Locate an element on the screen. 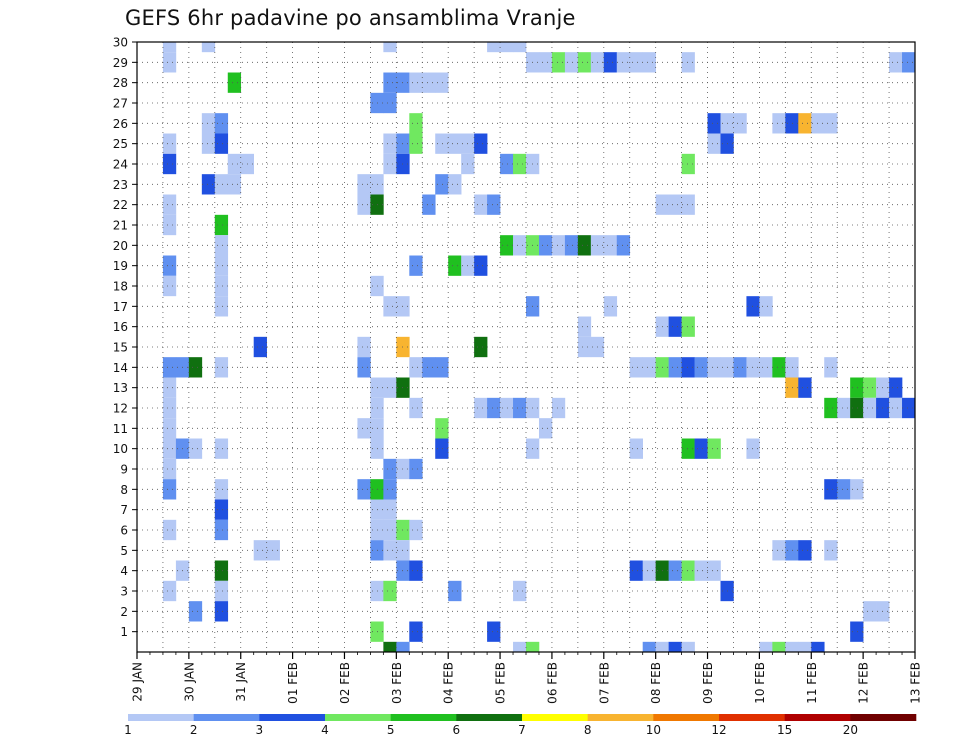 This screenshot has height=742, width=960. x-tick-label: 09 FEB is located at coordinates (708, 683).